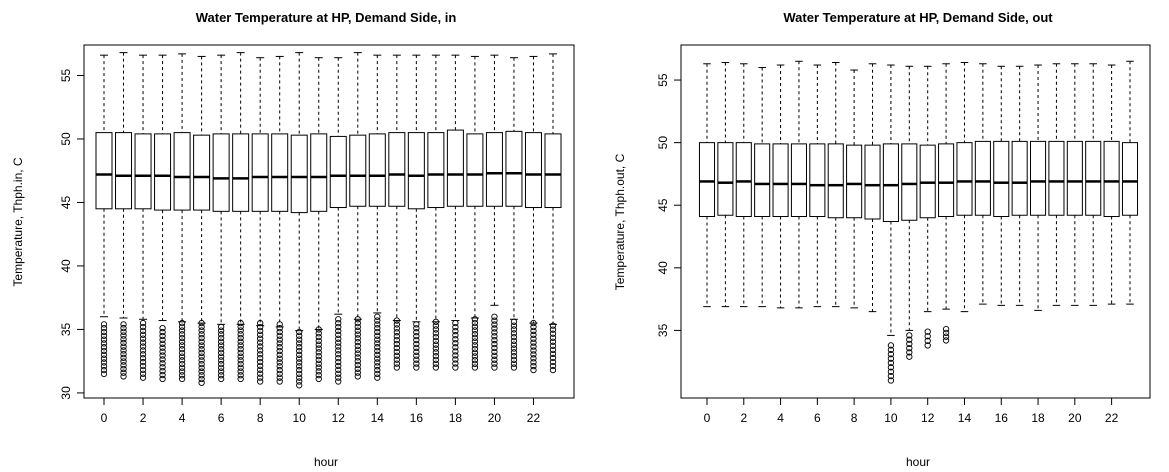 The height and width of the screenshot is (472, 1169). I want to click on x-axis-label: hour, so click(918, 462).